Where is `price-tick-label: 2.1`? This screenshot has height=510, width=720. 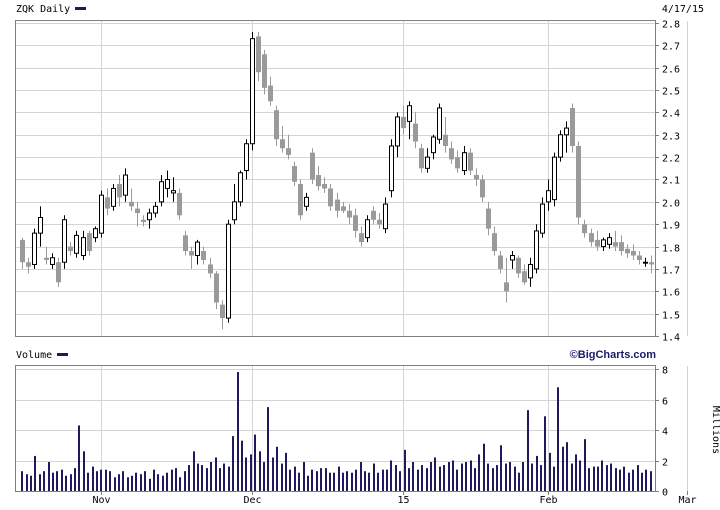
price-tick-label: 2.1 is located at coordinates (671, 181).